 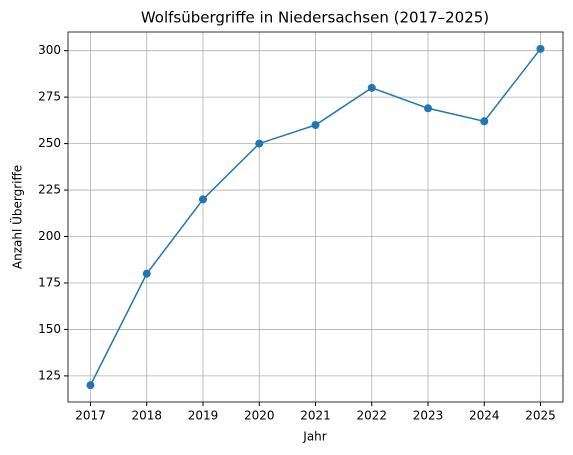 What do you see at coordinates (49, 190) in the screenshot?
I see `y-tick-label: 225` at bounding box center [49, 190].